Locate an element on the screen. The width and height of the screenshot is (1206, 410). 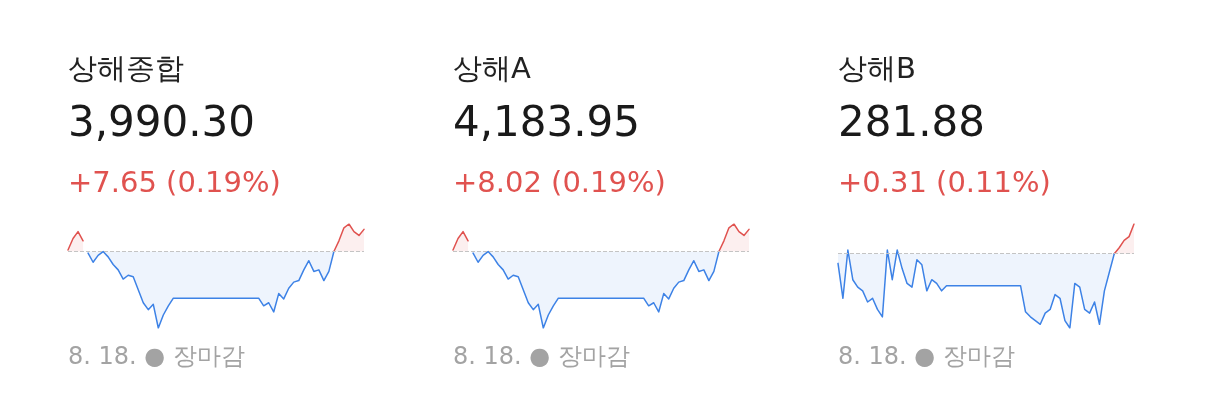
text: +0.31 (0.11%) is located at coordinates (945, 182).